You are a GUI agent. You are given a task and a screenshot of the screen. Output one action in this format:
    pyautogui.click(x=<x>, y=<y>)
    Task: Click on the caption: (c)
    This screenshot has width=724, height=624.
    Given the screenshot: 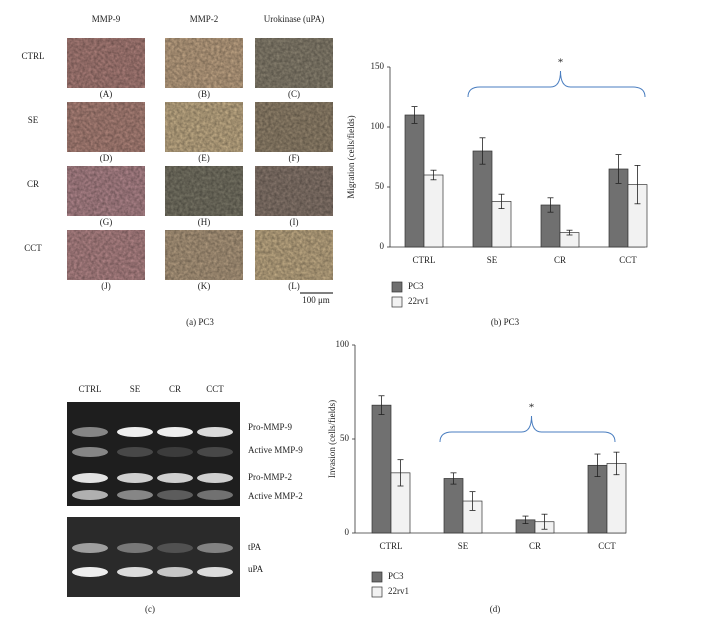 What is the action you would take?
    pyautogui.click(x=150, y=609)
    